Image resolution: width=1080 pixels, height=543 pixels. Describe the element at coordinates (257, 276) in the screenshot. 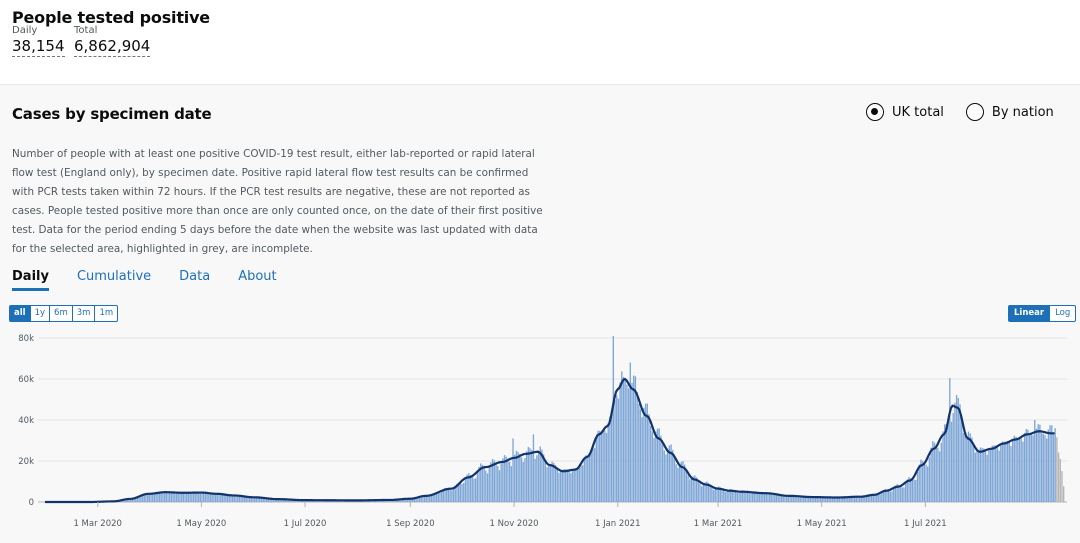

I see `tab-about: About` at that location.